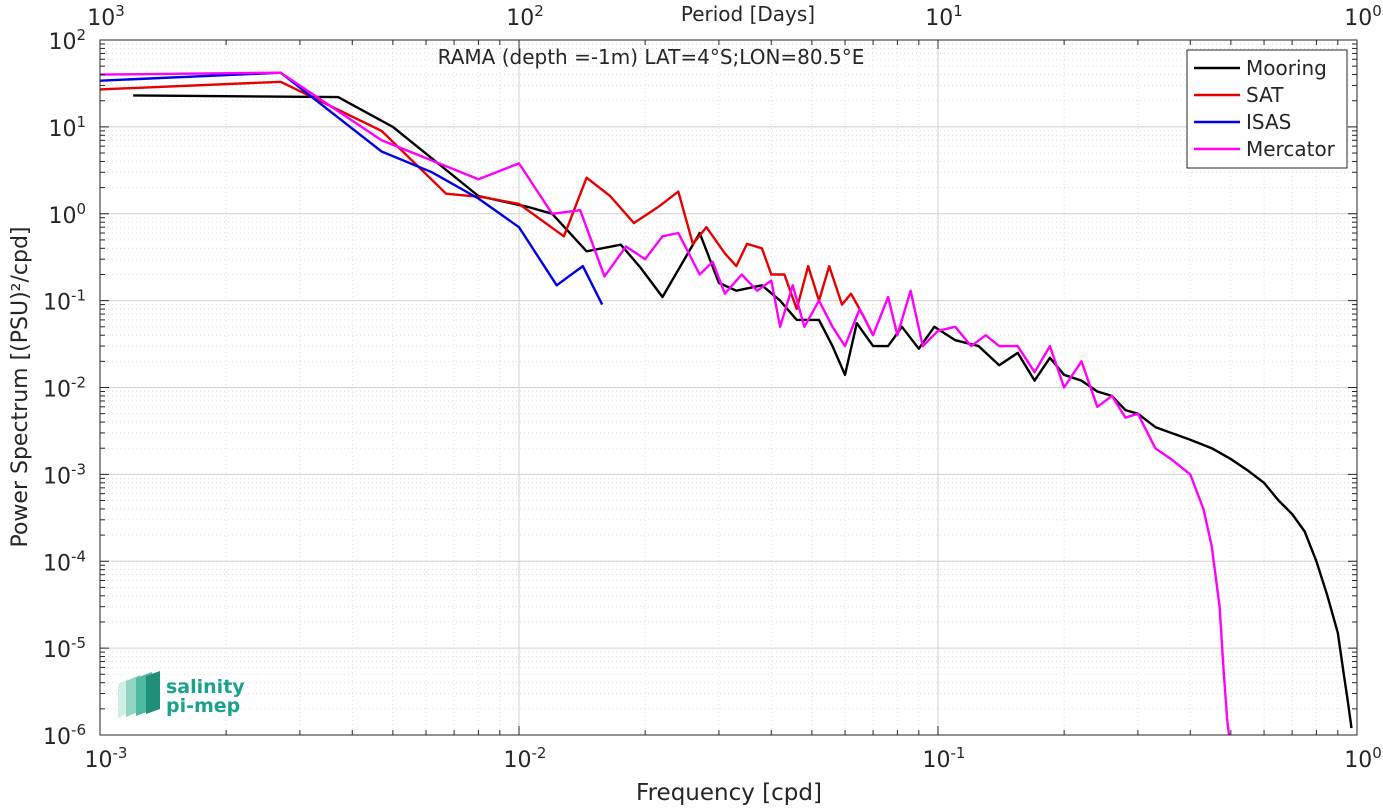 The width and height of the screenshot is (1383, 809). I want to click on chart-title: RAMA (depth =-1m) LAT=4°S;LON=80.5°E, so click(651, 57).